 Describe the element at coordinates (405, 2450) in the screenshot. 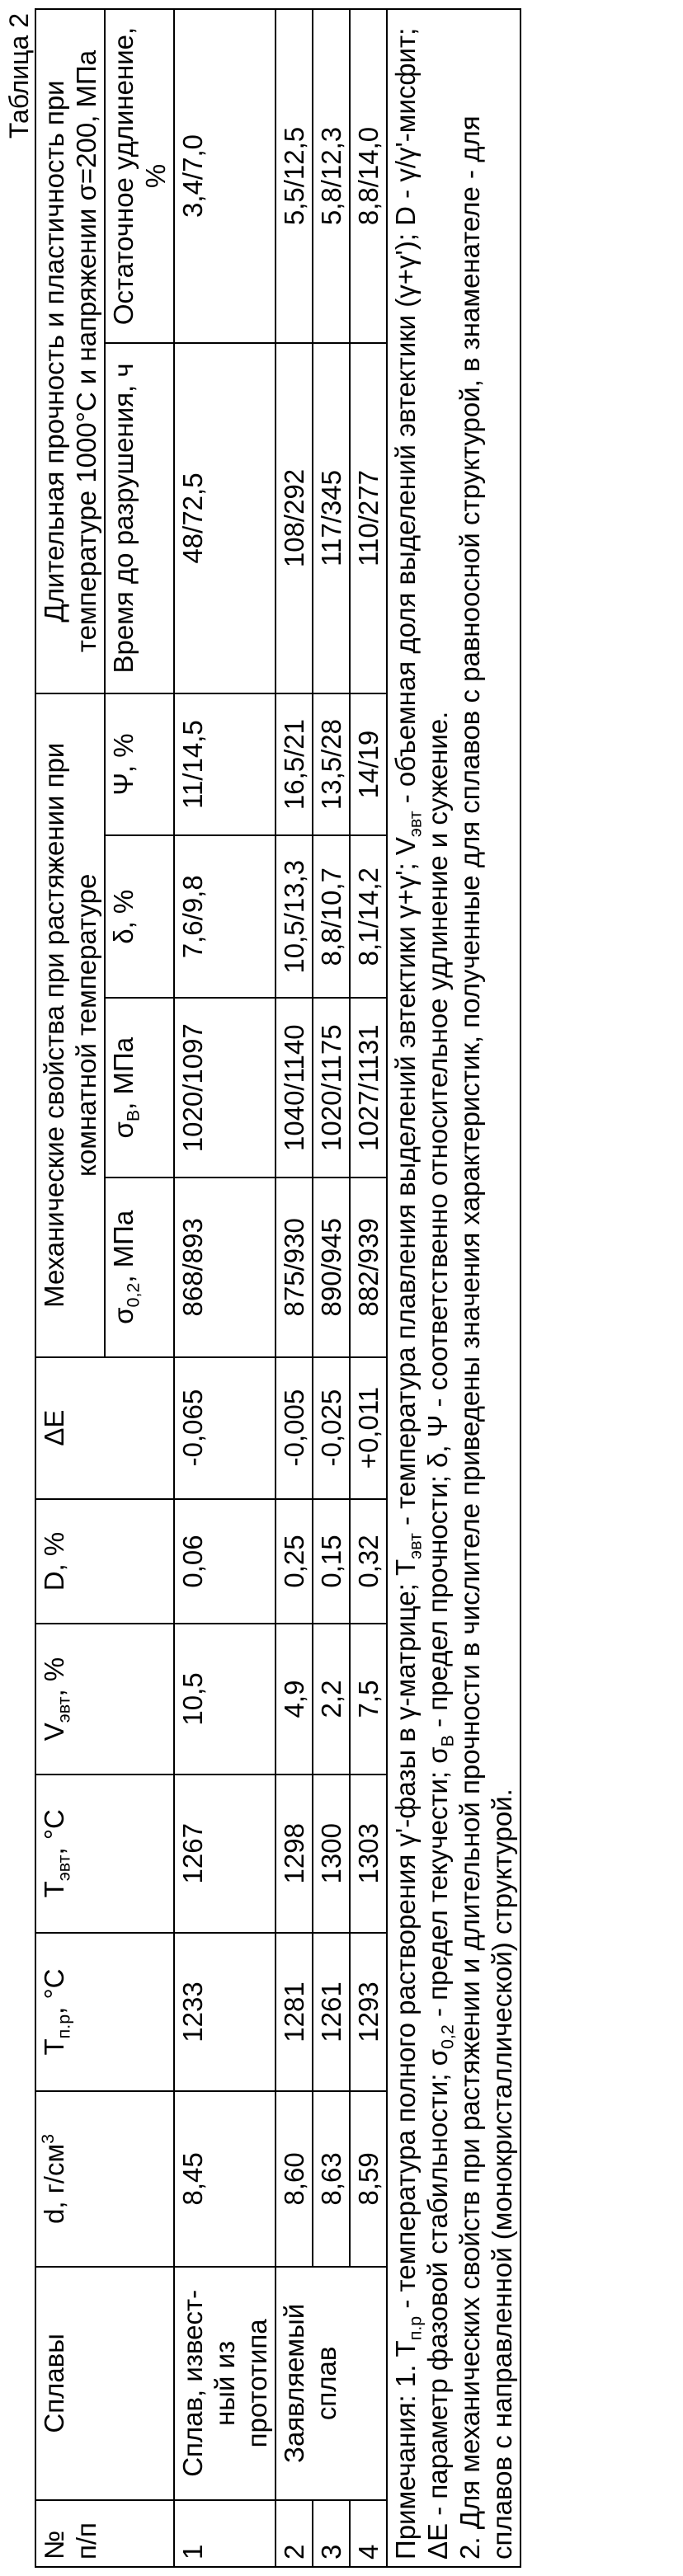

I see `text: Примечания: 1. Т` at that location.